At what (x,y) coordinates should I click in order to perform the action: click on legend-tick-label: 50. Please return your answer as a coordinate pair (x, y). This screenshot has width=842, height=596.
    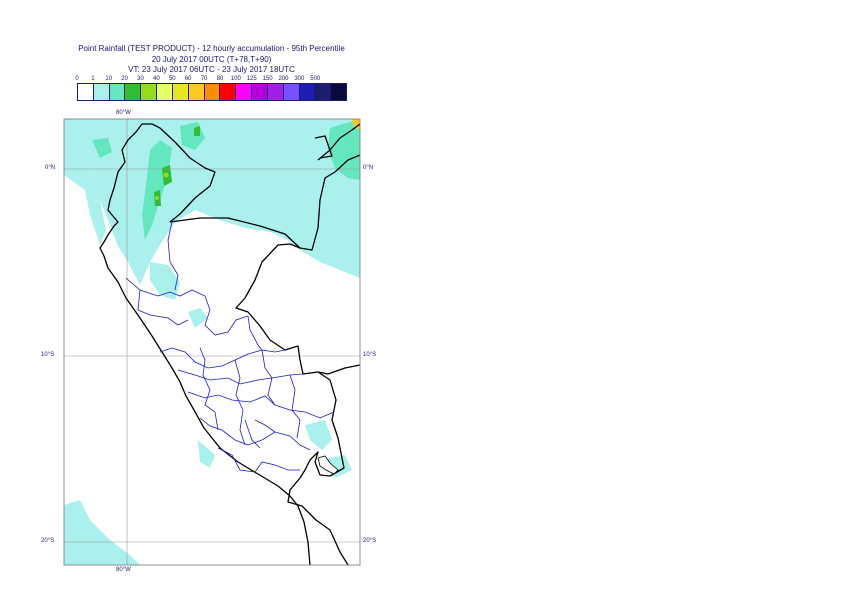
    Looking at the image, I should click on (172, 79).